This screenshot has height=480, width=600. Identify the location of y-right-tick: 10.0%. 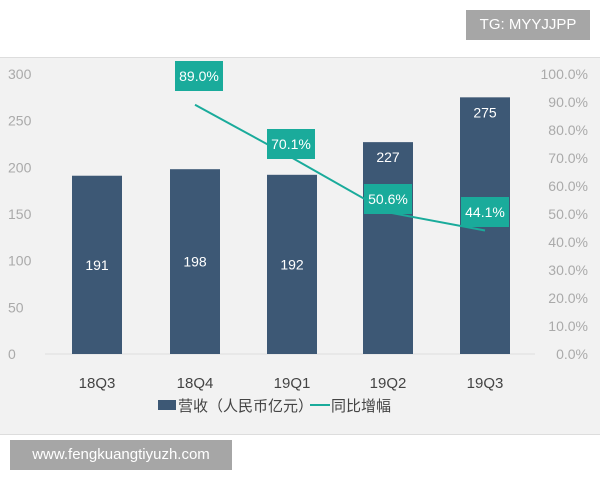
(568, 326).